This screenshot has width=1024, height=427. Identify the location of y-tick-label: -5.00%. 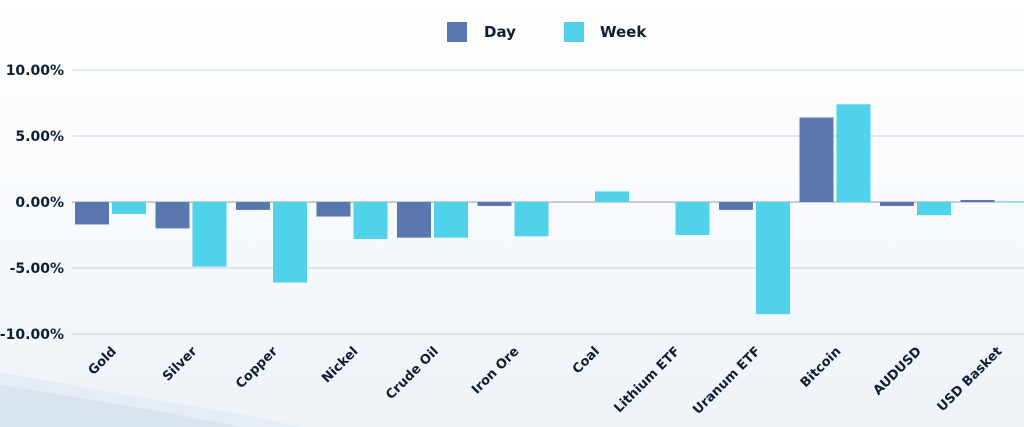
(37, 269).